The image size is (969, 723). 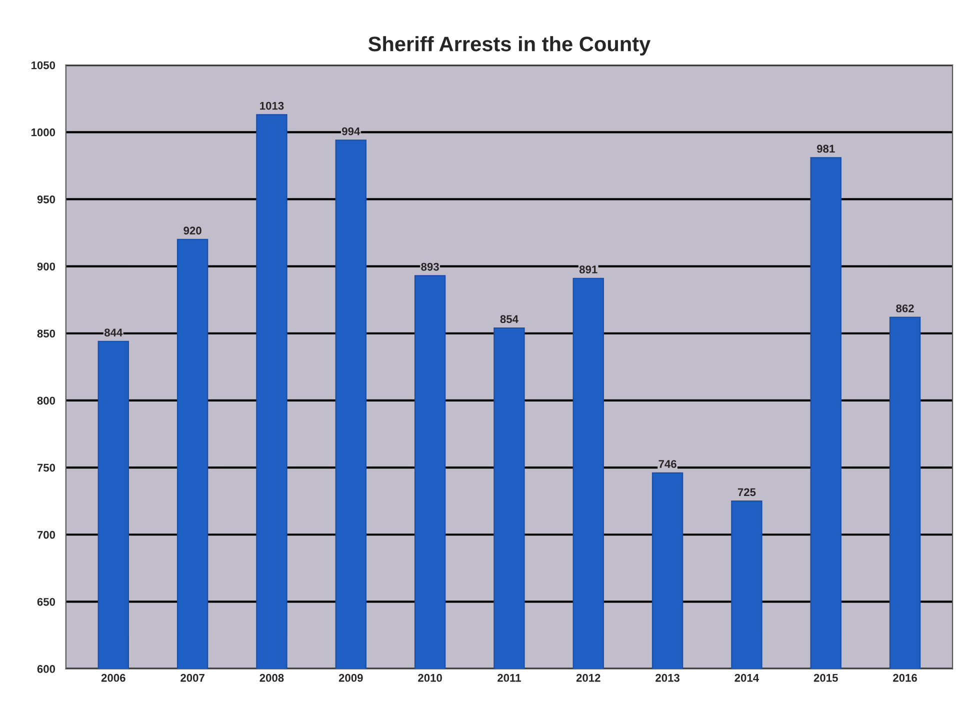 What do you see at coordinates (509, 319) in the screenshot?
I see `data-label: 854` at bounding box center [509, 319].